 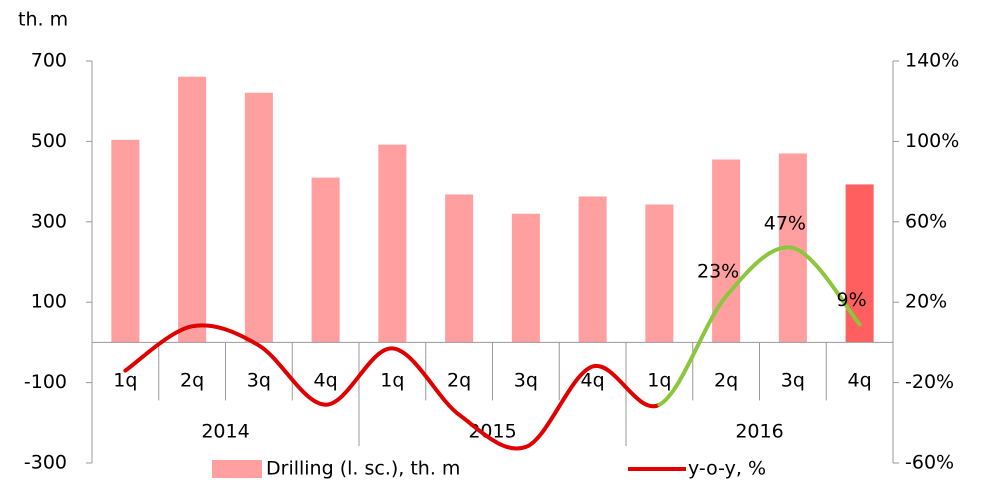 I want to click on y-tick-label: -300, so click(x=45, y=463).